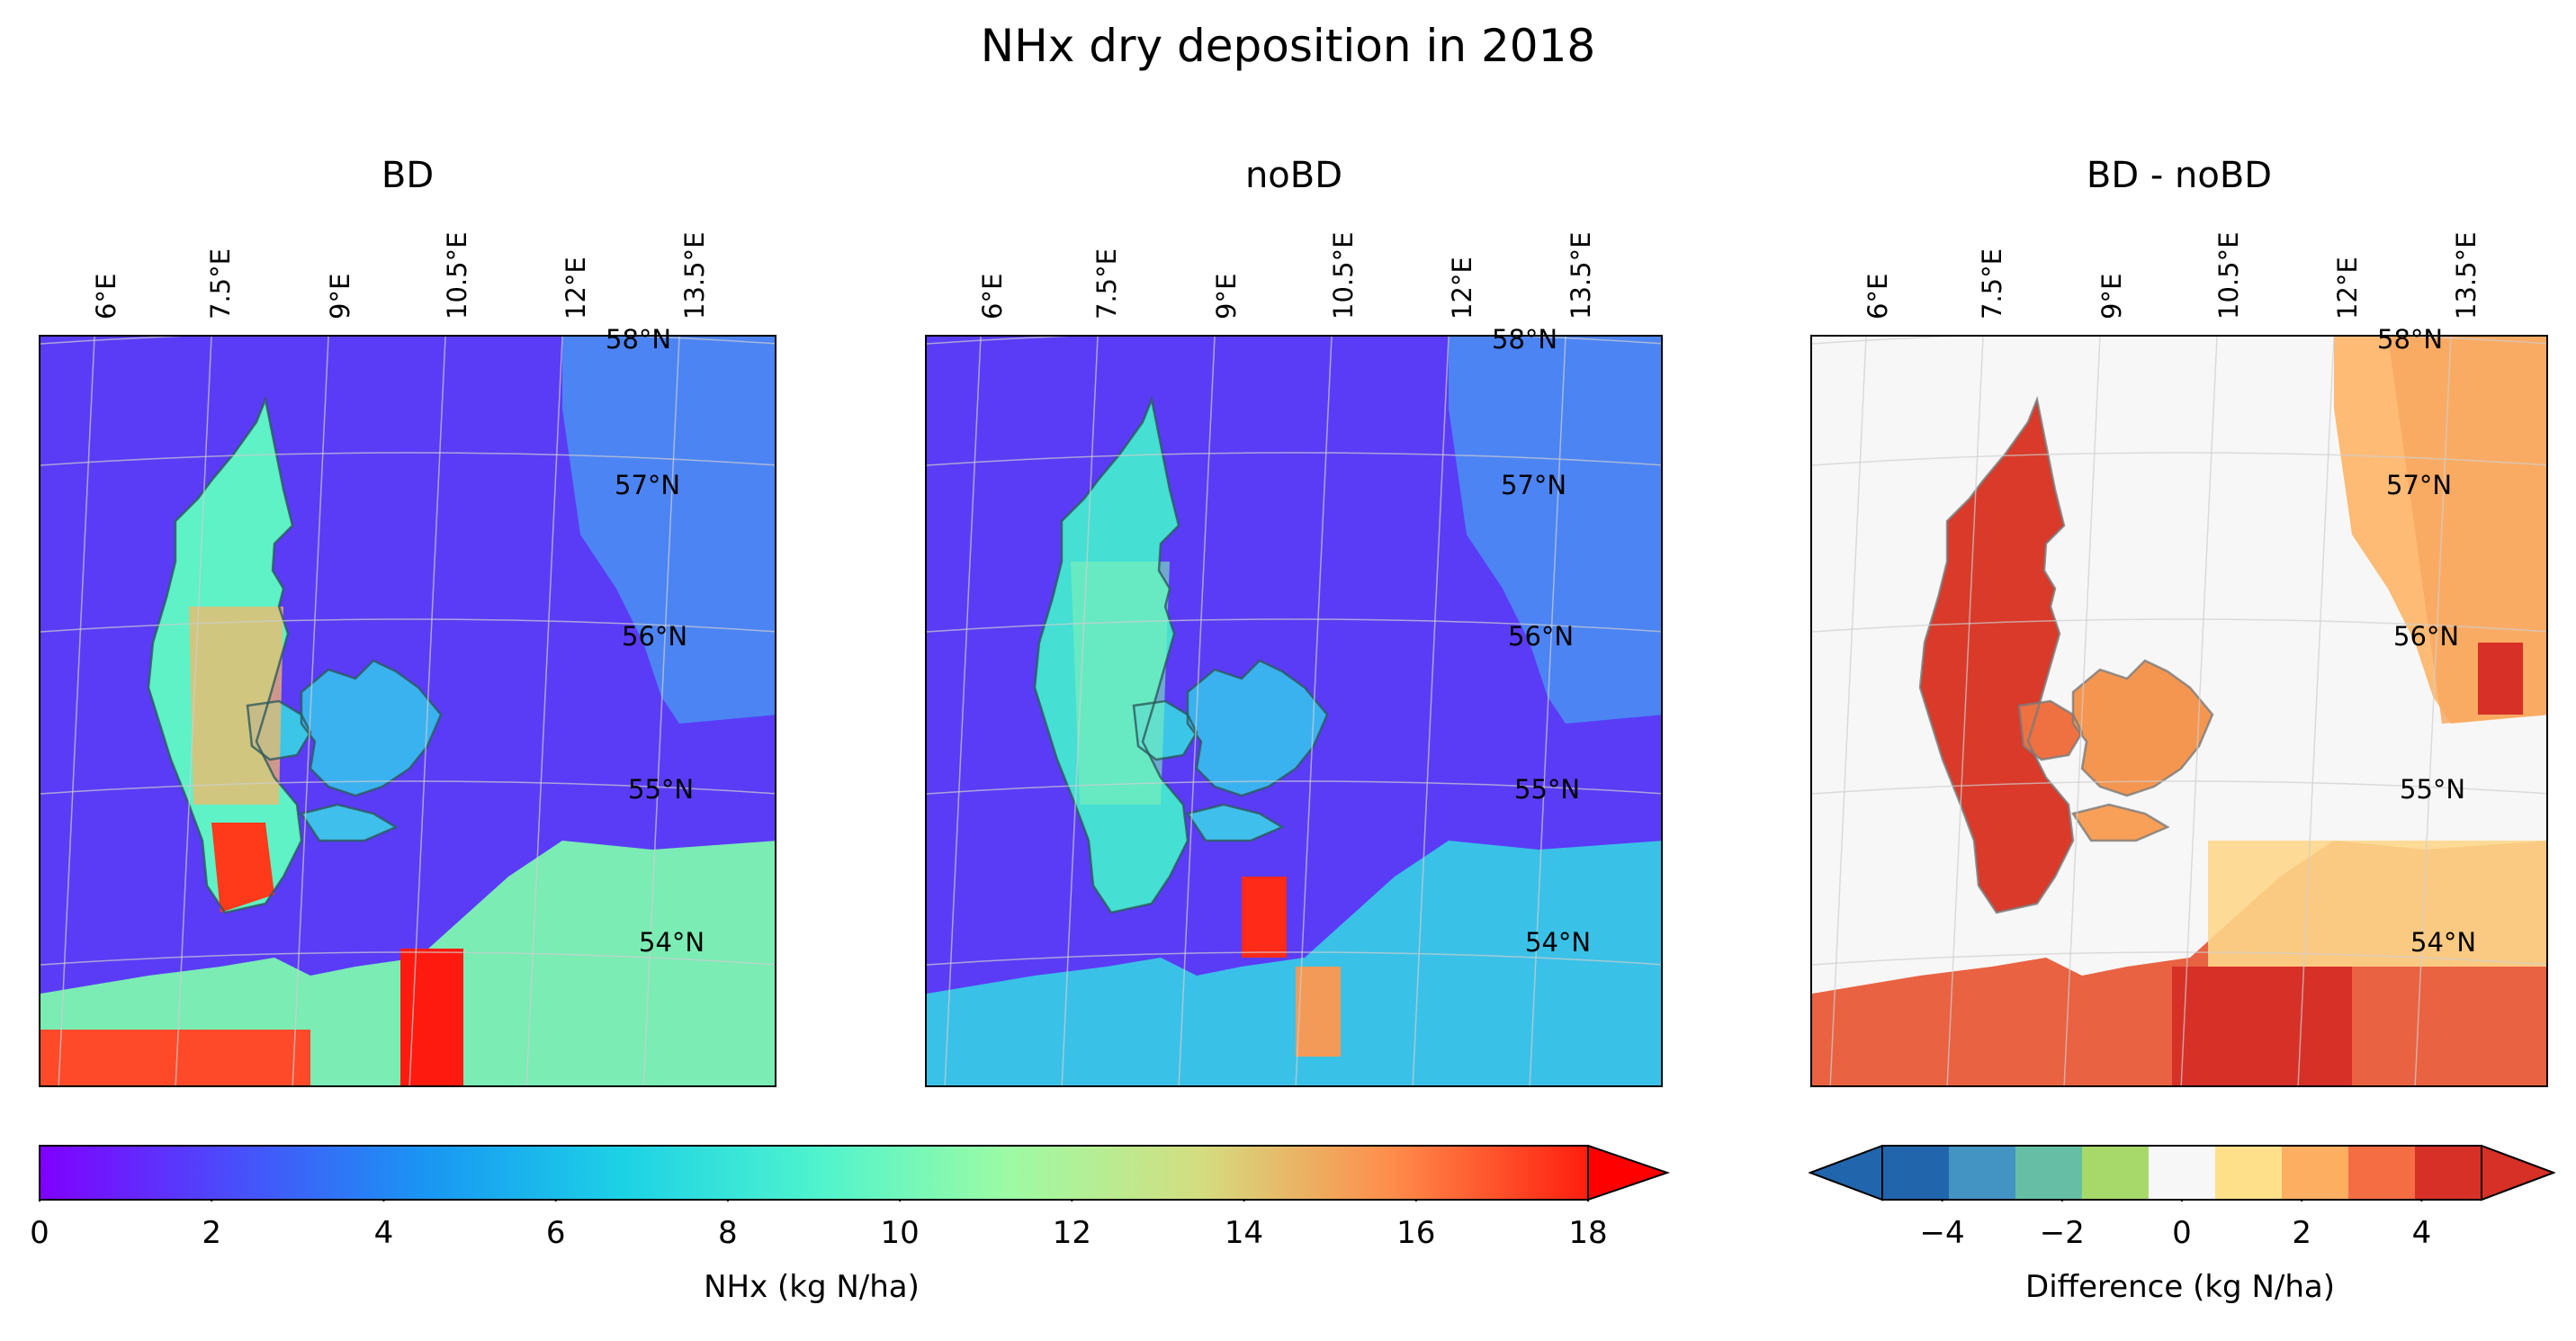 The width and height of the screenshot is (2576, 1341). I want to click on colorbar-diff, so click(2182, 1175).